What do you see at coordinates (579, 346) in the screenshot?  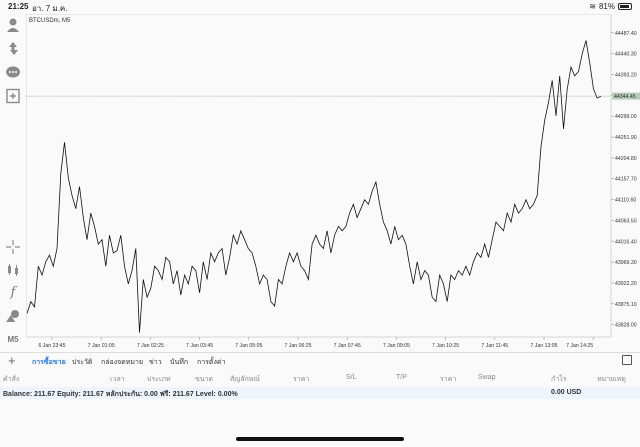 I see `x-tick-label: 7 Jan 14:25` at bounding box center [579, 346].